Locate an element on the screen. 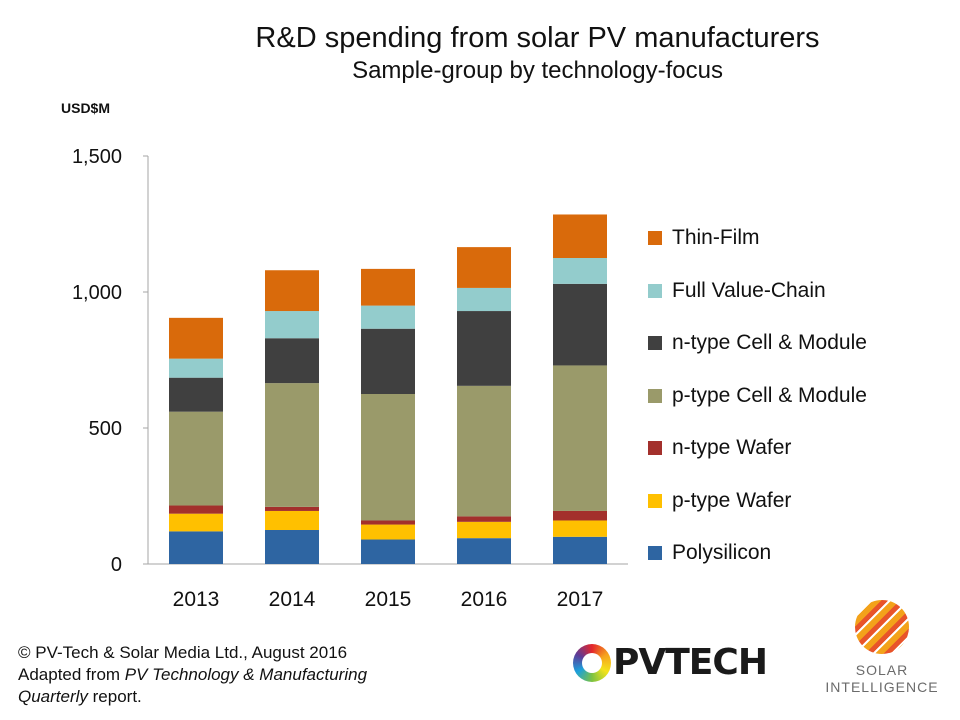  legend-label: p-type Cell & Module is located at coordinates (769, 395).